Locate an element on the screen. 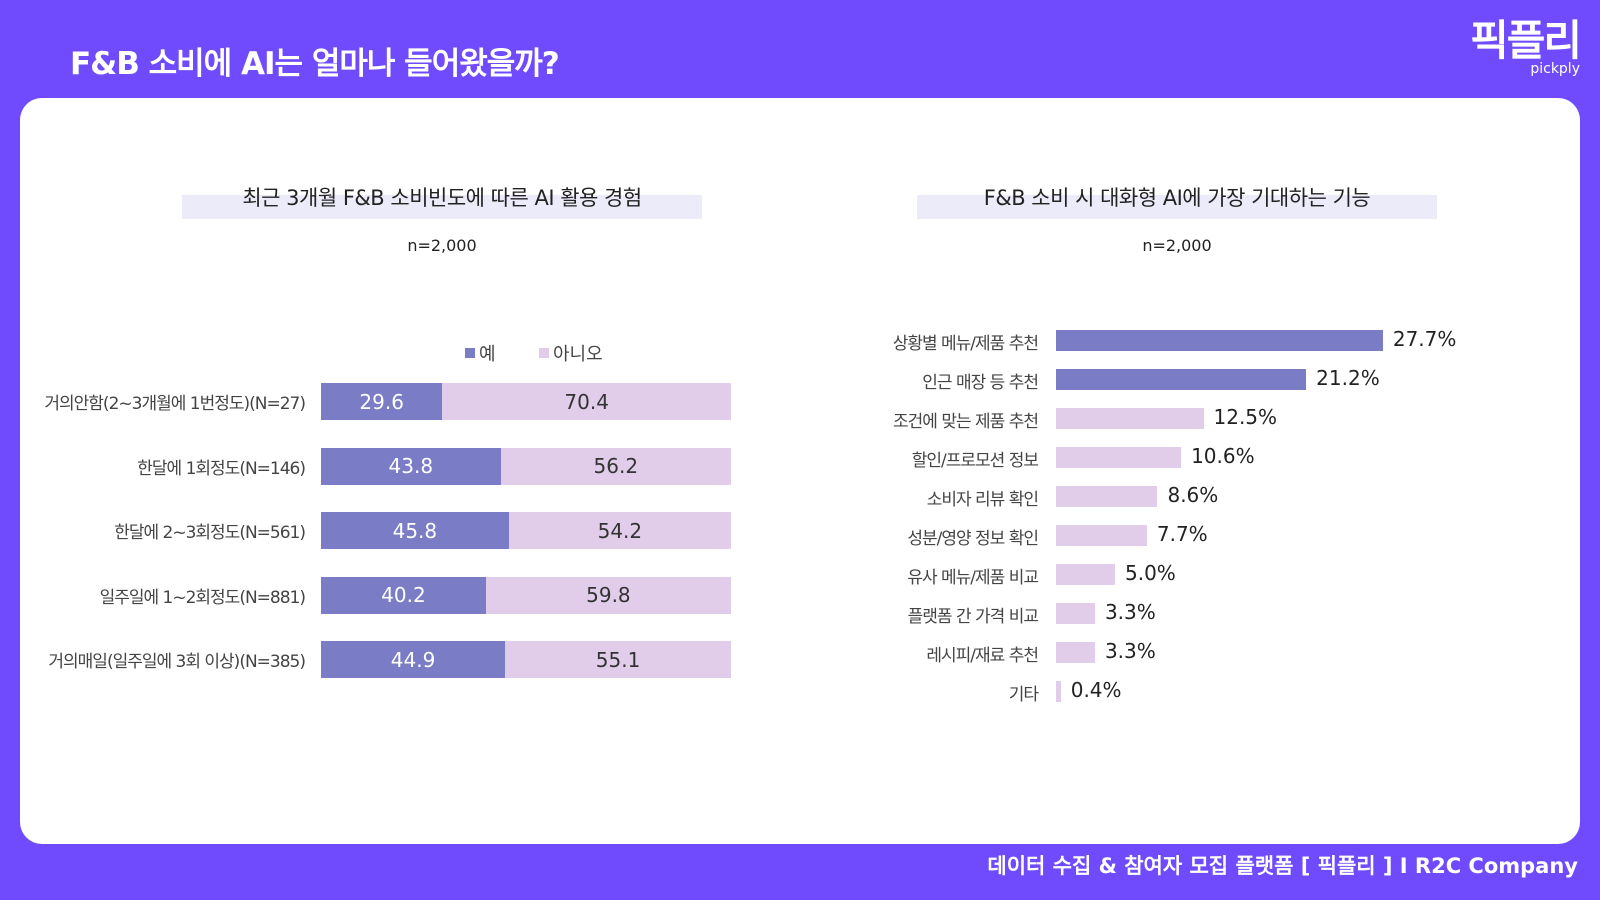 This screenshot has width=1600, height=900. row-label: 조건에 맞는 제품 추천 is located at coordinates (966, 422).